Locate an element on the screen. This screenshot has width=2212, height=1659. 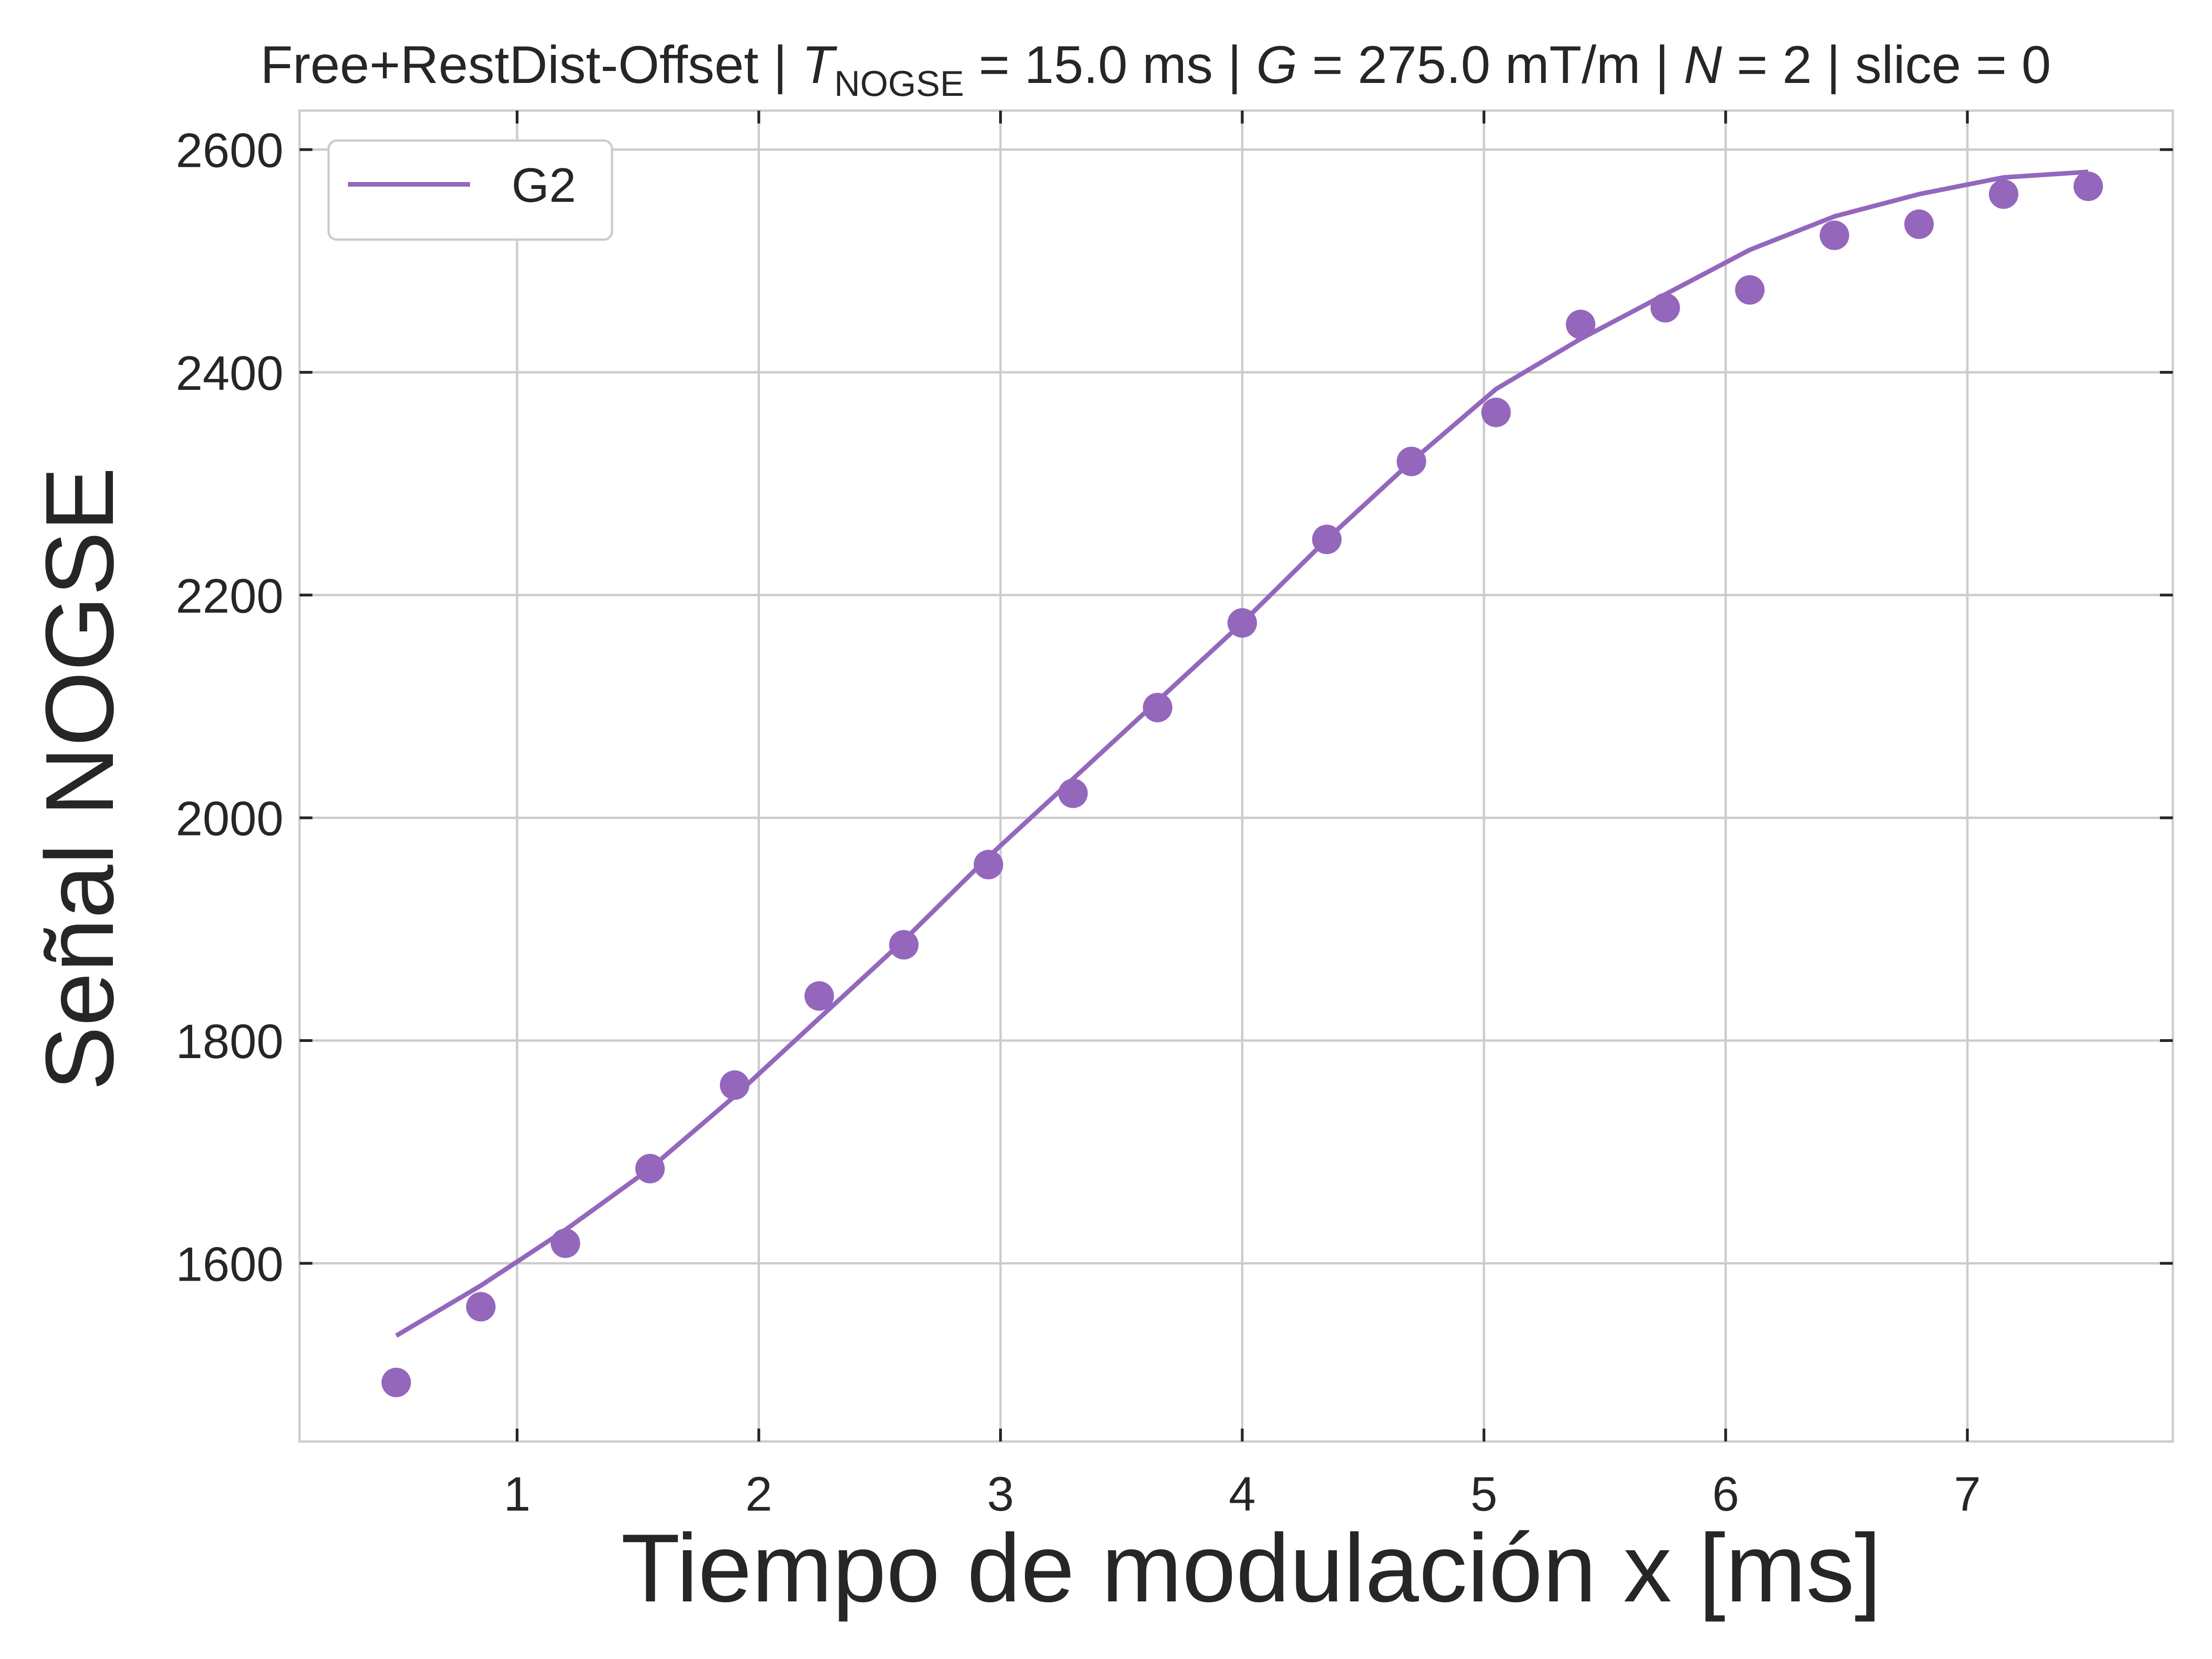
x-tick-label: 4 is located at coordinates (1242, 1494).